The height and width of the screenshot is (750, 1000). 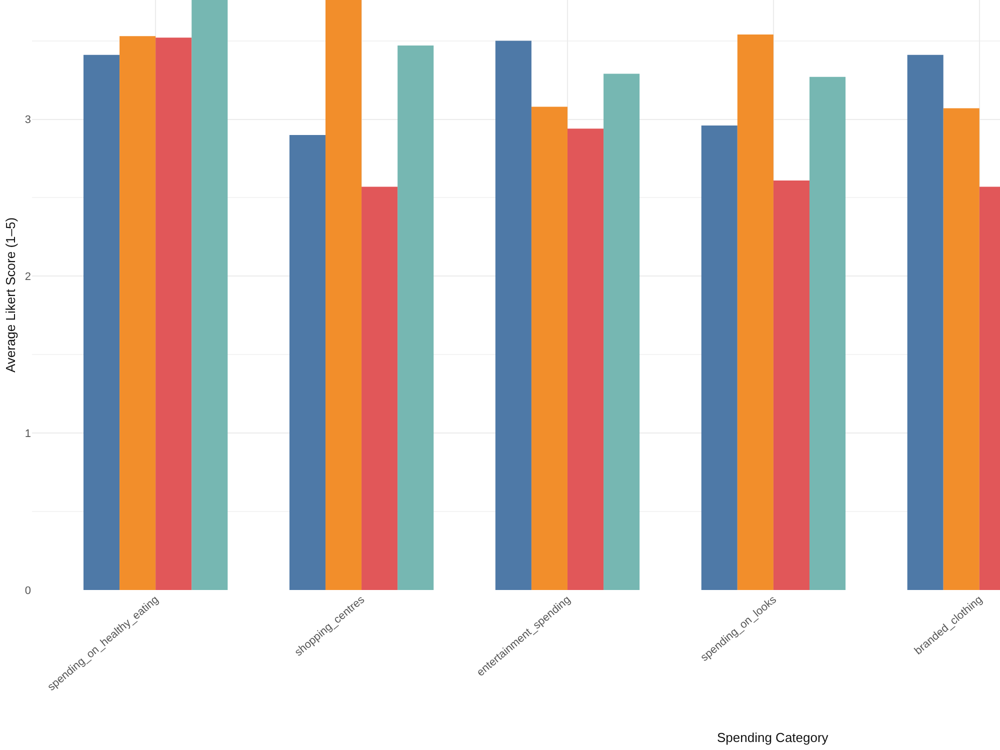 I want to click on y-tick-label: 2, so click(x=27, y=277).